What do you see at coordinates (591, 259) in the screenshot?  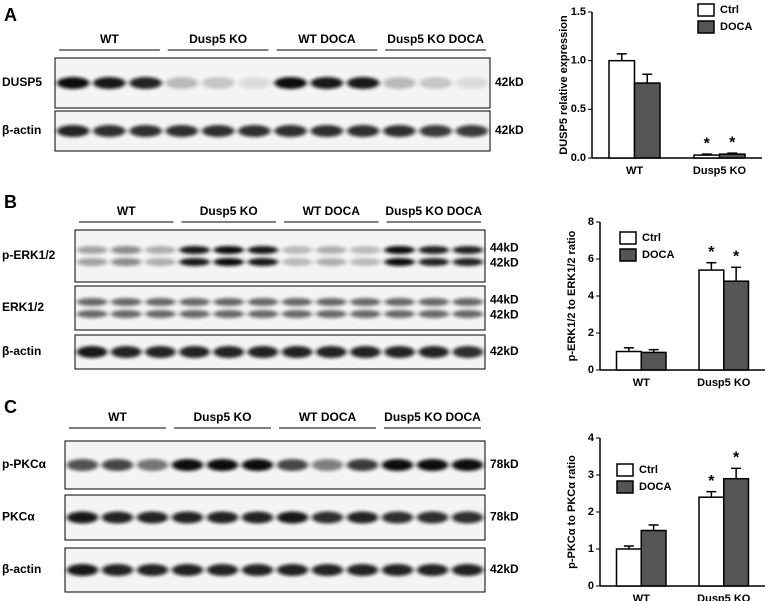 I see `y-tick-label: 6` at bounding box center [591, 259].